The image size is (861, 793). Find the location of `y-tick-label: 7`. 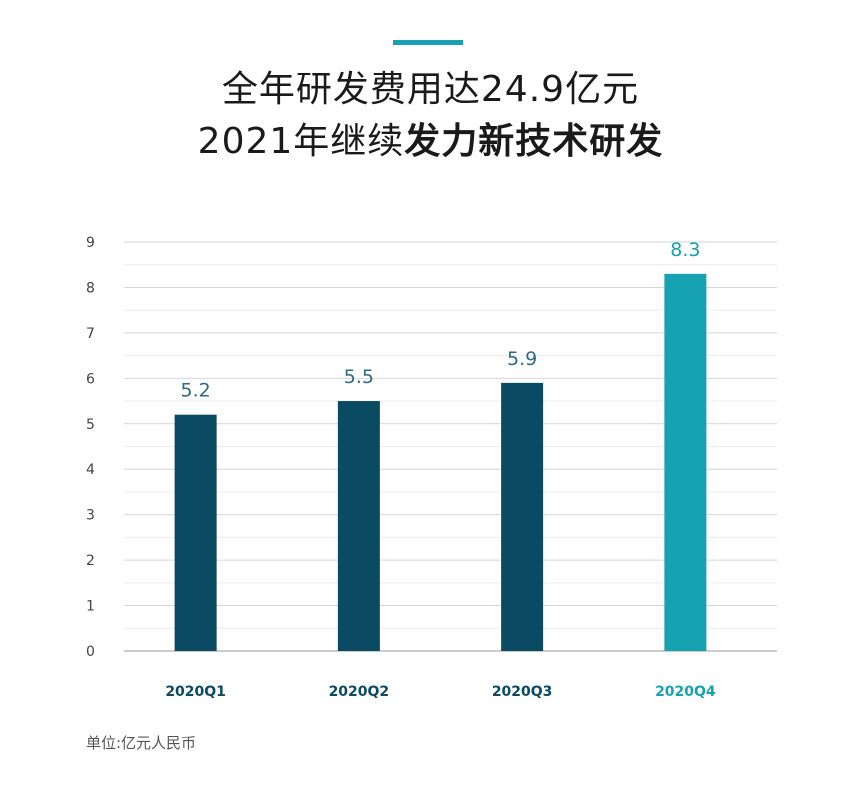

y-tick-label: 7 is located at coordinates (90, 334).